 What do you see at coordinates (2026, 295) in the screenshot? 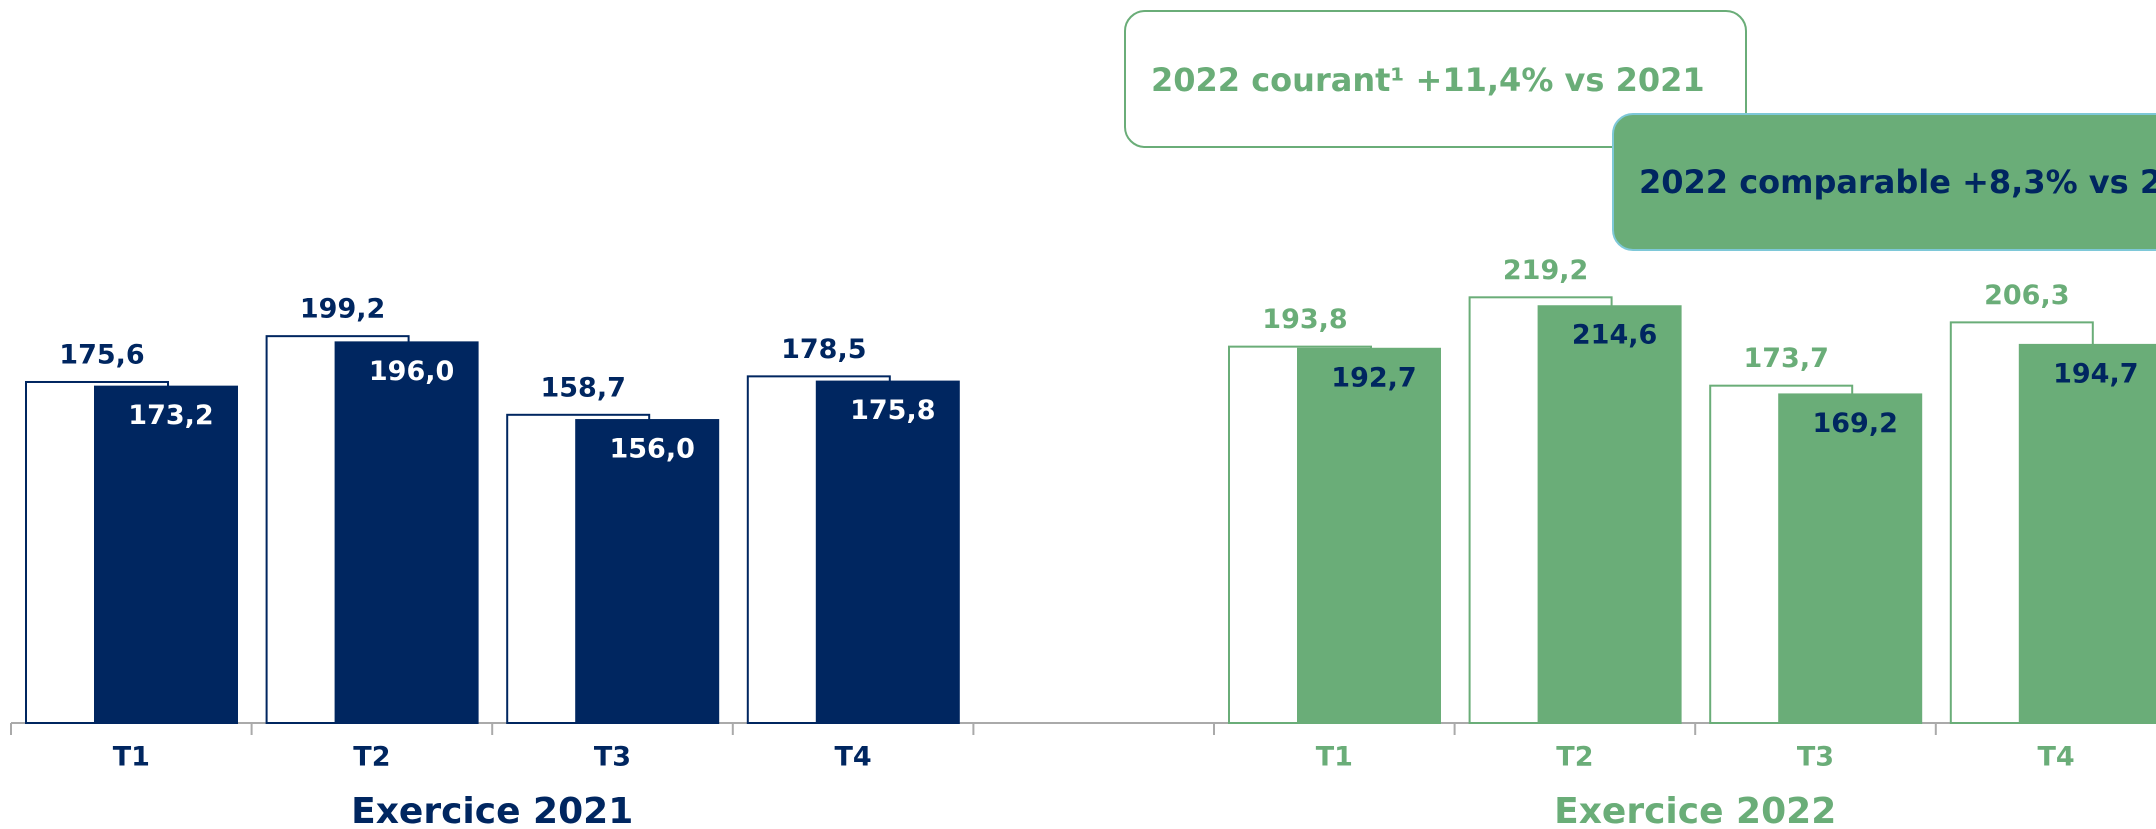
I see `data-label: 206,3` at bounding box center [2026, 295].